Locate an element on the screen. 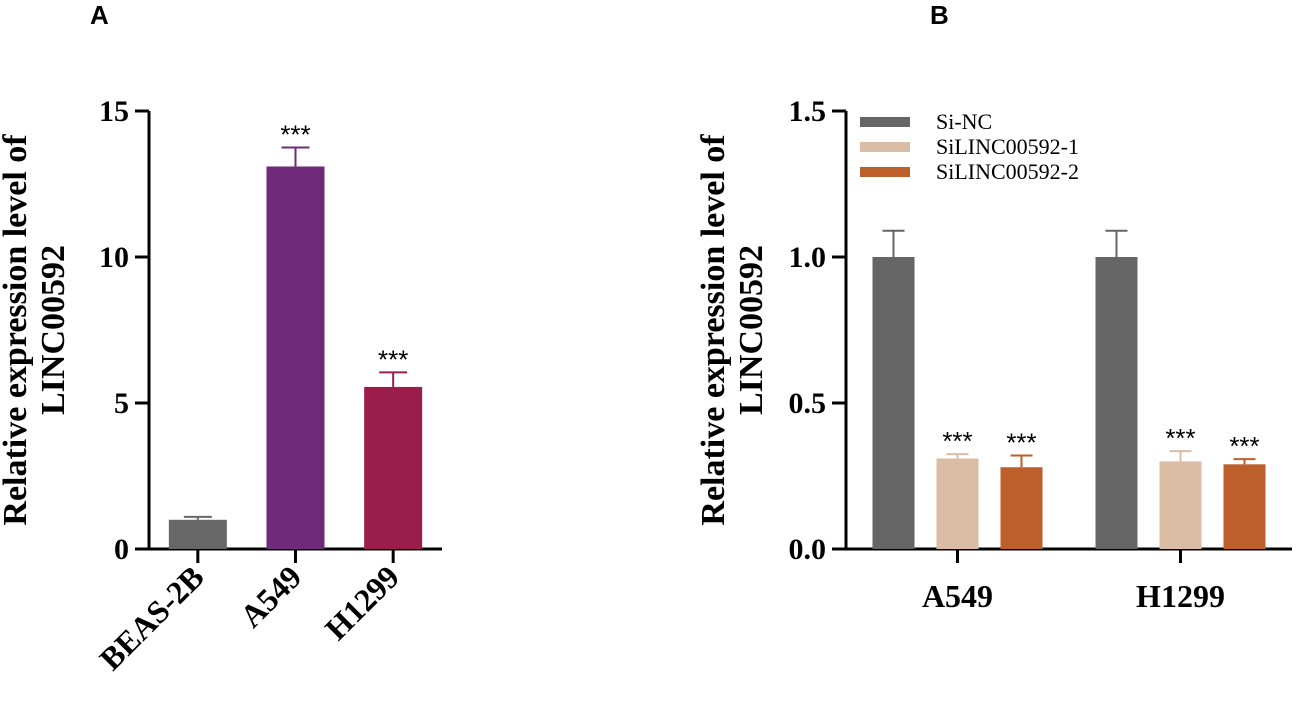 Image resolution: width=1299 pixels, height=705 pixels. chart-a-x-label: H1299 is located at coordinates (362, 602).